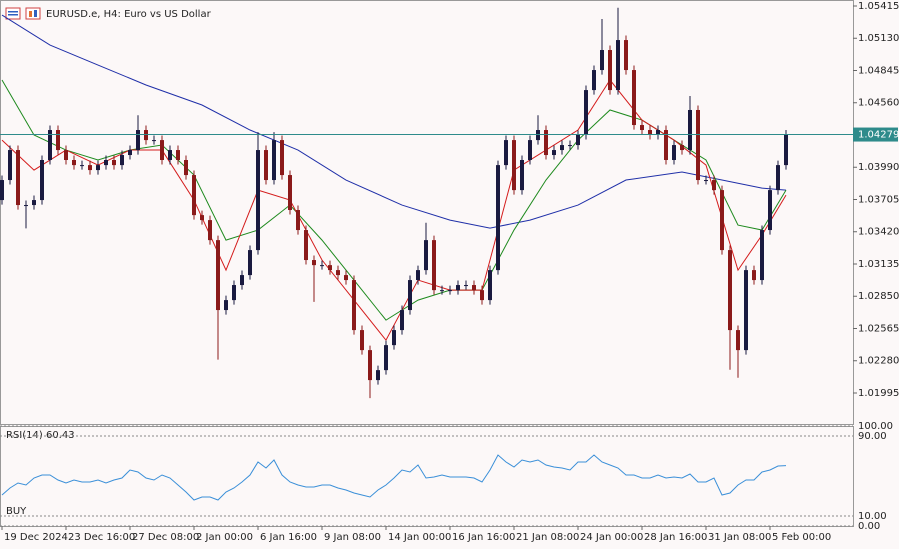  What do you see at coordinates (675, 537) in the screenshot?
I see `x-tick-label: 28 Jan 16:00` at bounding box center [675, 537].